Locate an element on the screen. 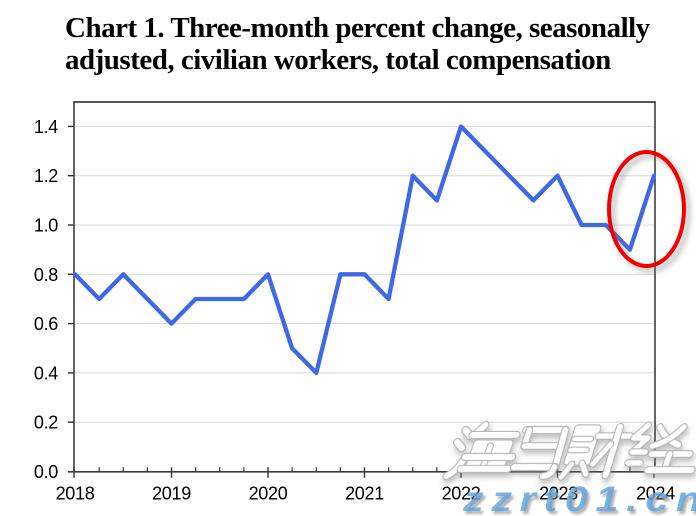 Image resolution: width=696 pixels, height=516 pixels. svg-text: 2018 is located at coordinates (75, 494).